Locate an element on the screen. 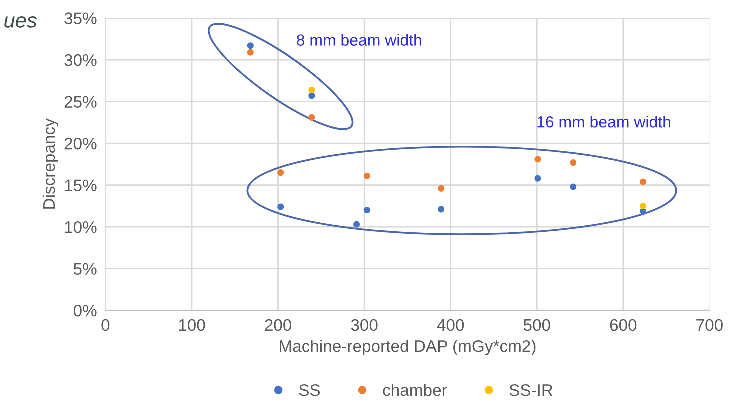  y-tick-label: 20% is located at coordinates (80, 144).